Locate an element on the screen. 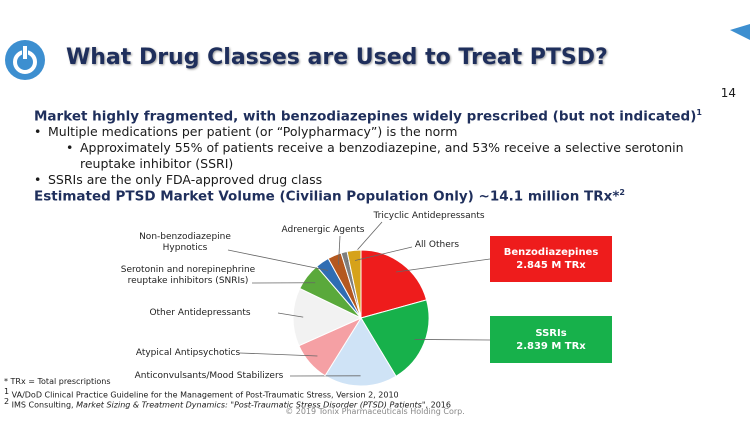 The width and height of the screenshot is (750, 421). slice-label: Atypical Antipsychotics is located at coordinates (188, 353).